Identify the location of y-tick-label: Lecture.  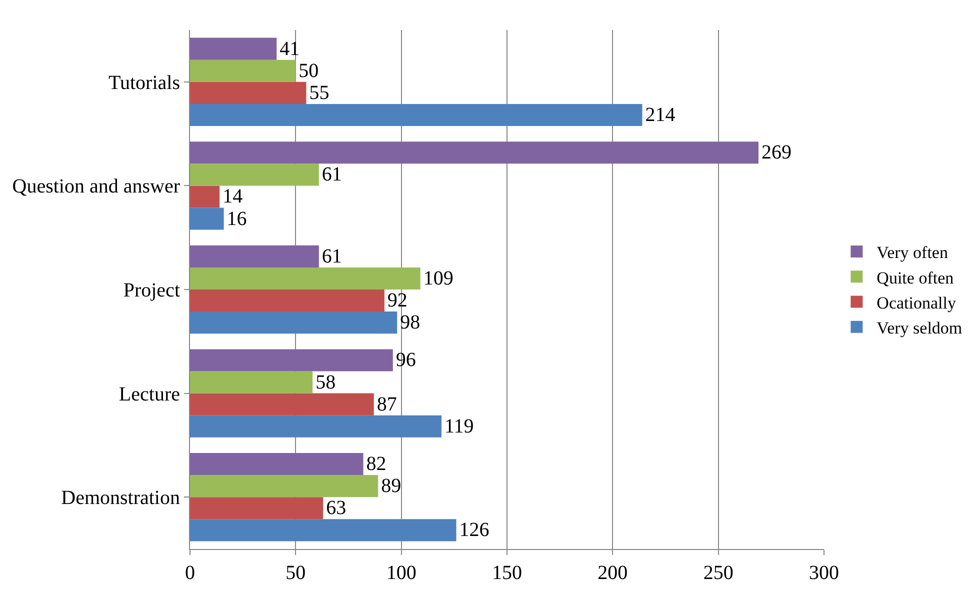
(149, 394).